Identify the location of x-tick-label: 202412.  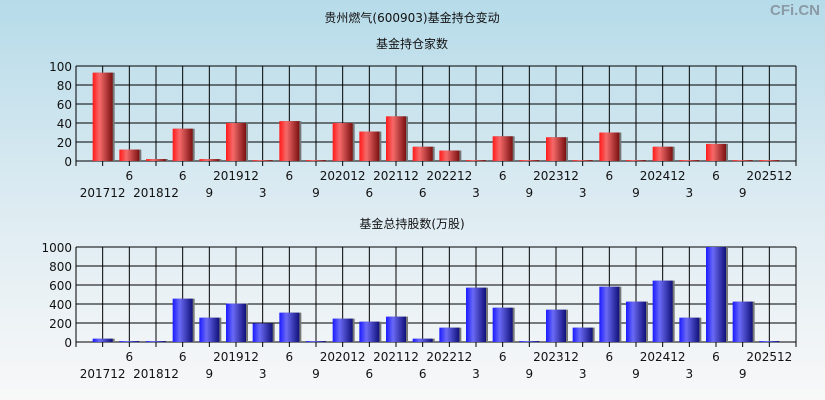
(663, 176).